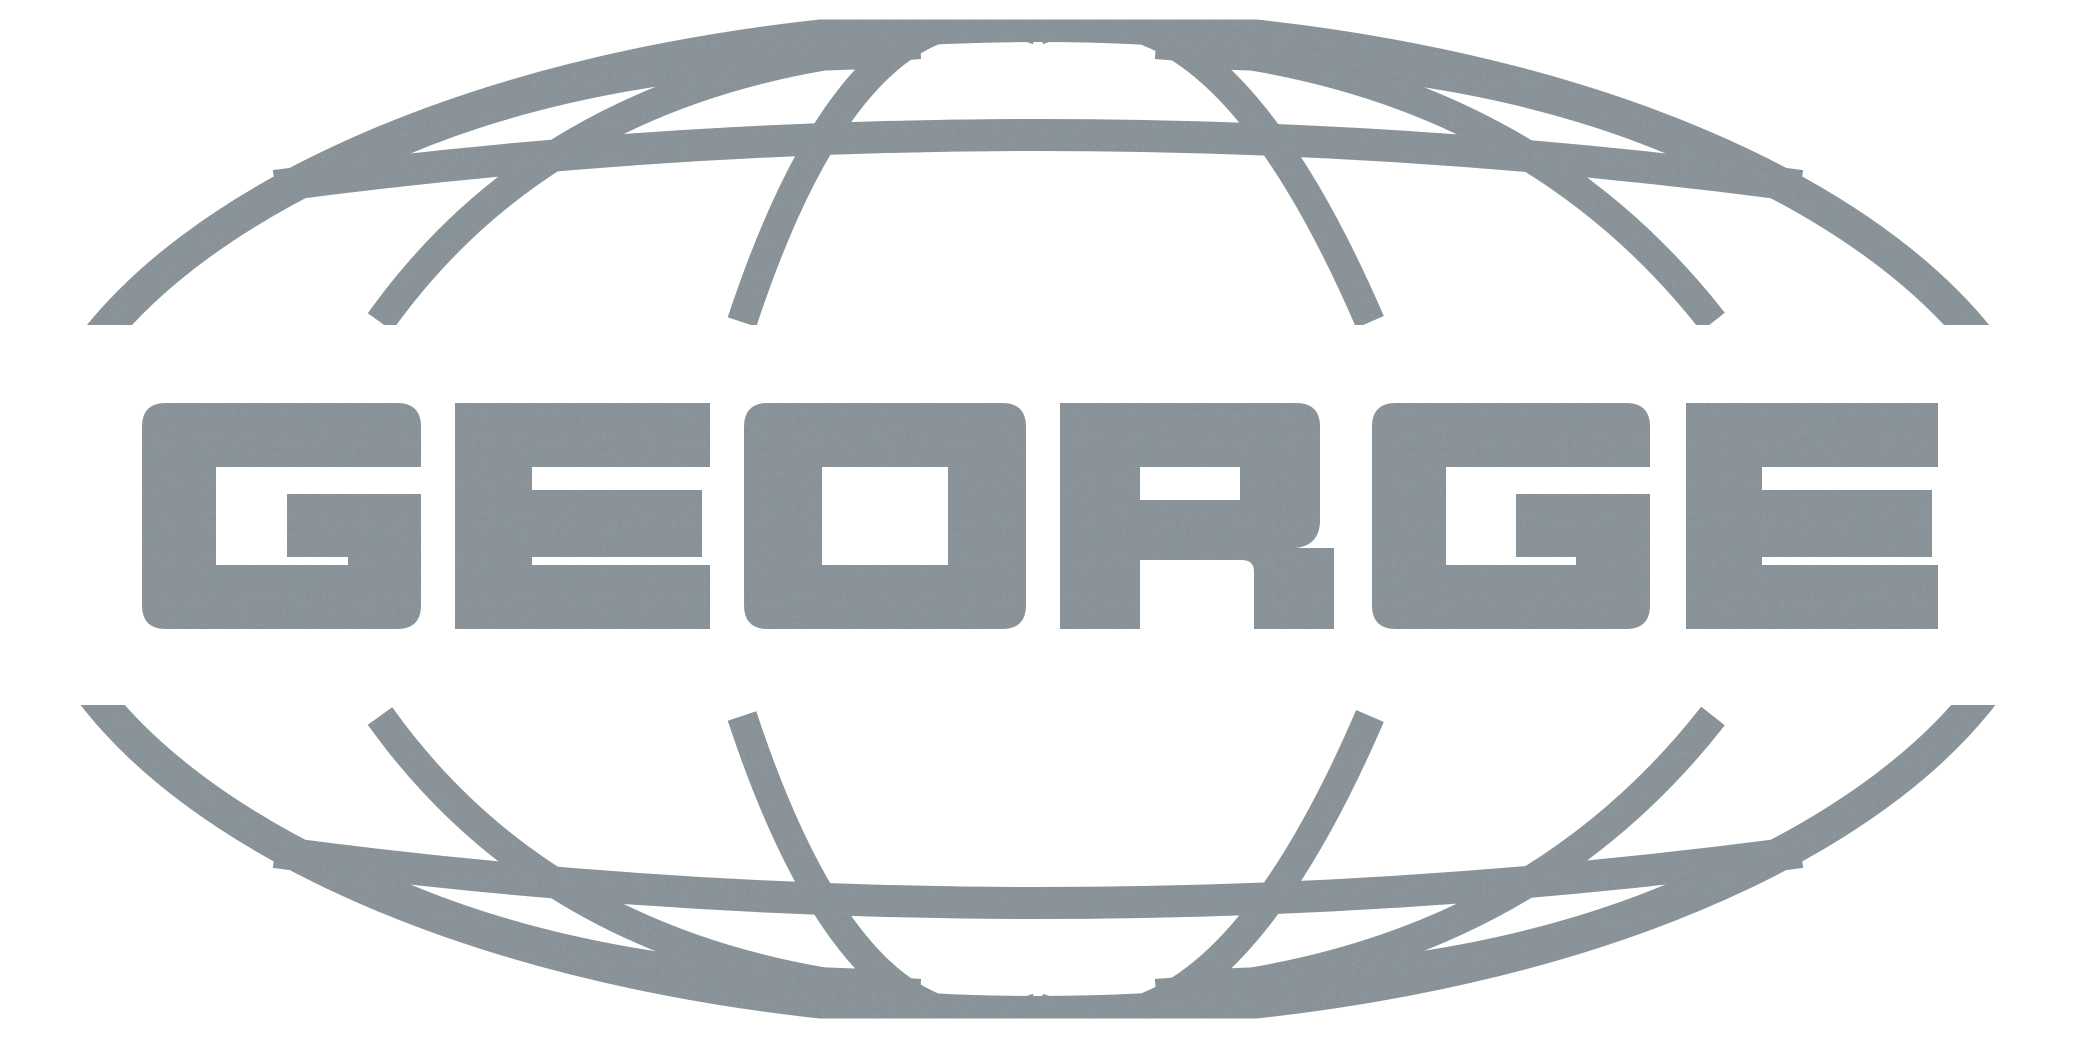  Describe the element at coordinates (1464, 111) in the screenshot. I see `polar-arc-top-right` at that location.